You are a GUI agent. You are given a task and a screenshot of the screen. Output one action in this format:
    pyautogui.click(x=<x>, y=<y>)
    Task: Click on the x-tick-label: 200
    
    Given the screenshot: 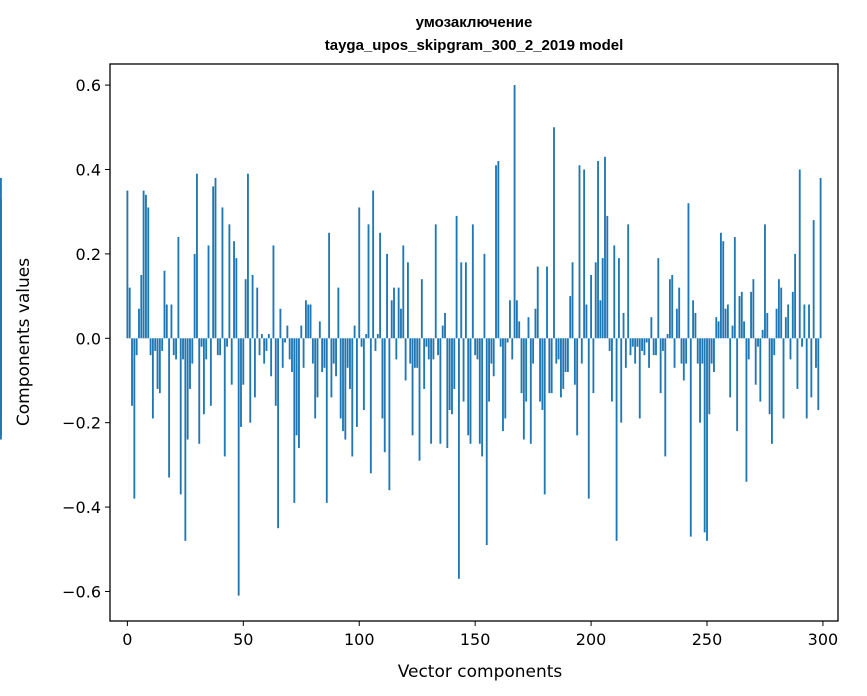 What is the action you would take?
    pyautogui.click(x=591, y=639)
    